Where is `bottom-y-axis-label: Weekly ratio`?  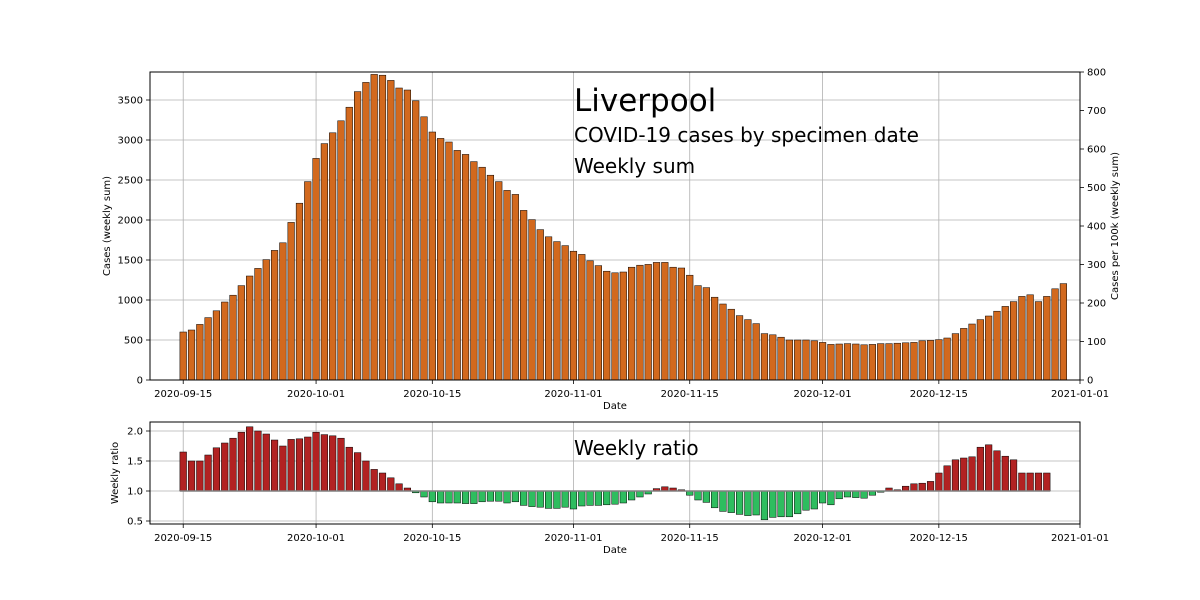 bottom-y-axis-label: Weekly ratio is located at coordinates (115, 473).